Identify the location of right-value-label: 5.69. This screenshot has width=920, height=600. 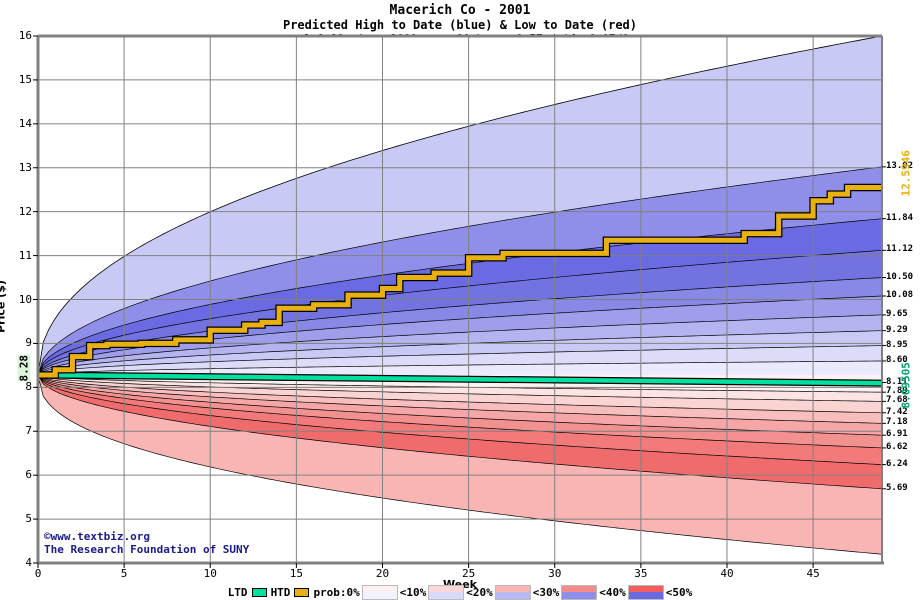
(897, 487).